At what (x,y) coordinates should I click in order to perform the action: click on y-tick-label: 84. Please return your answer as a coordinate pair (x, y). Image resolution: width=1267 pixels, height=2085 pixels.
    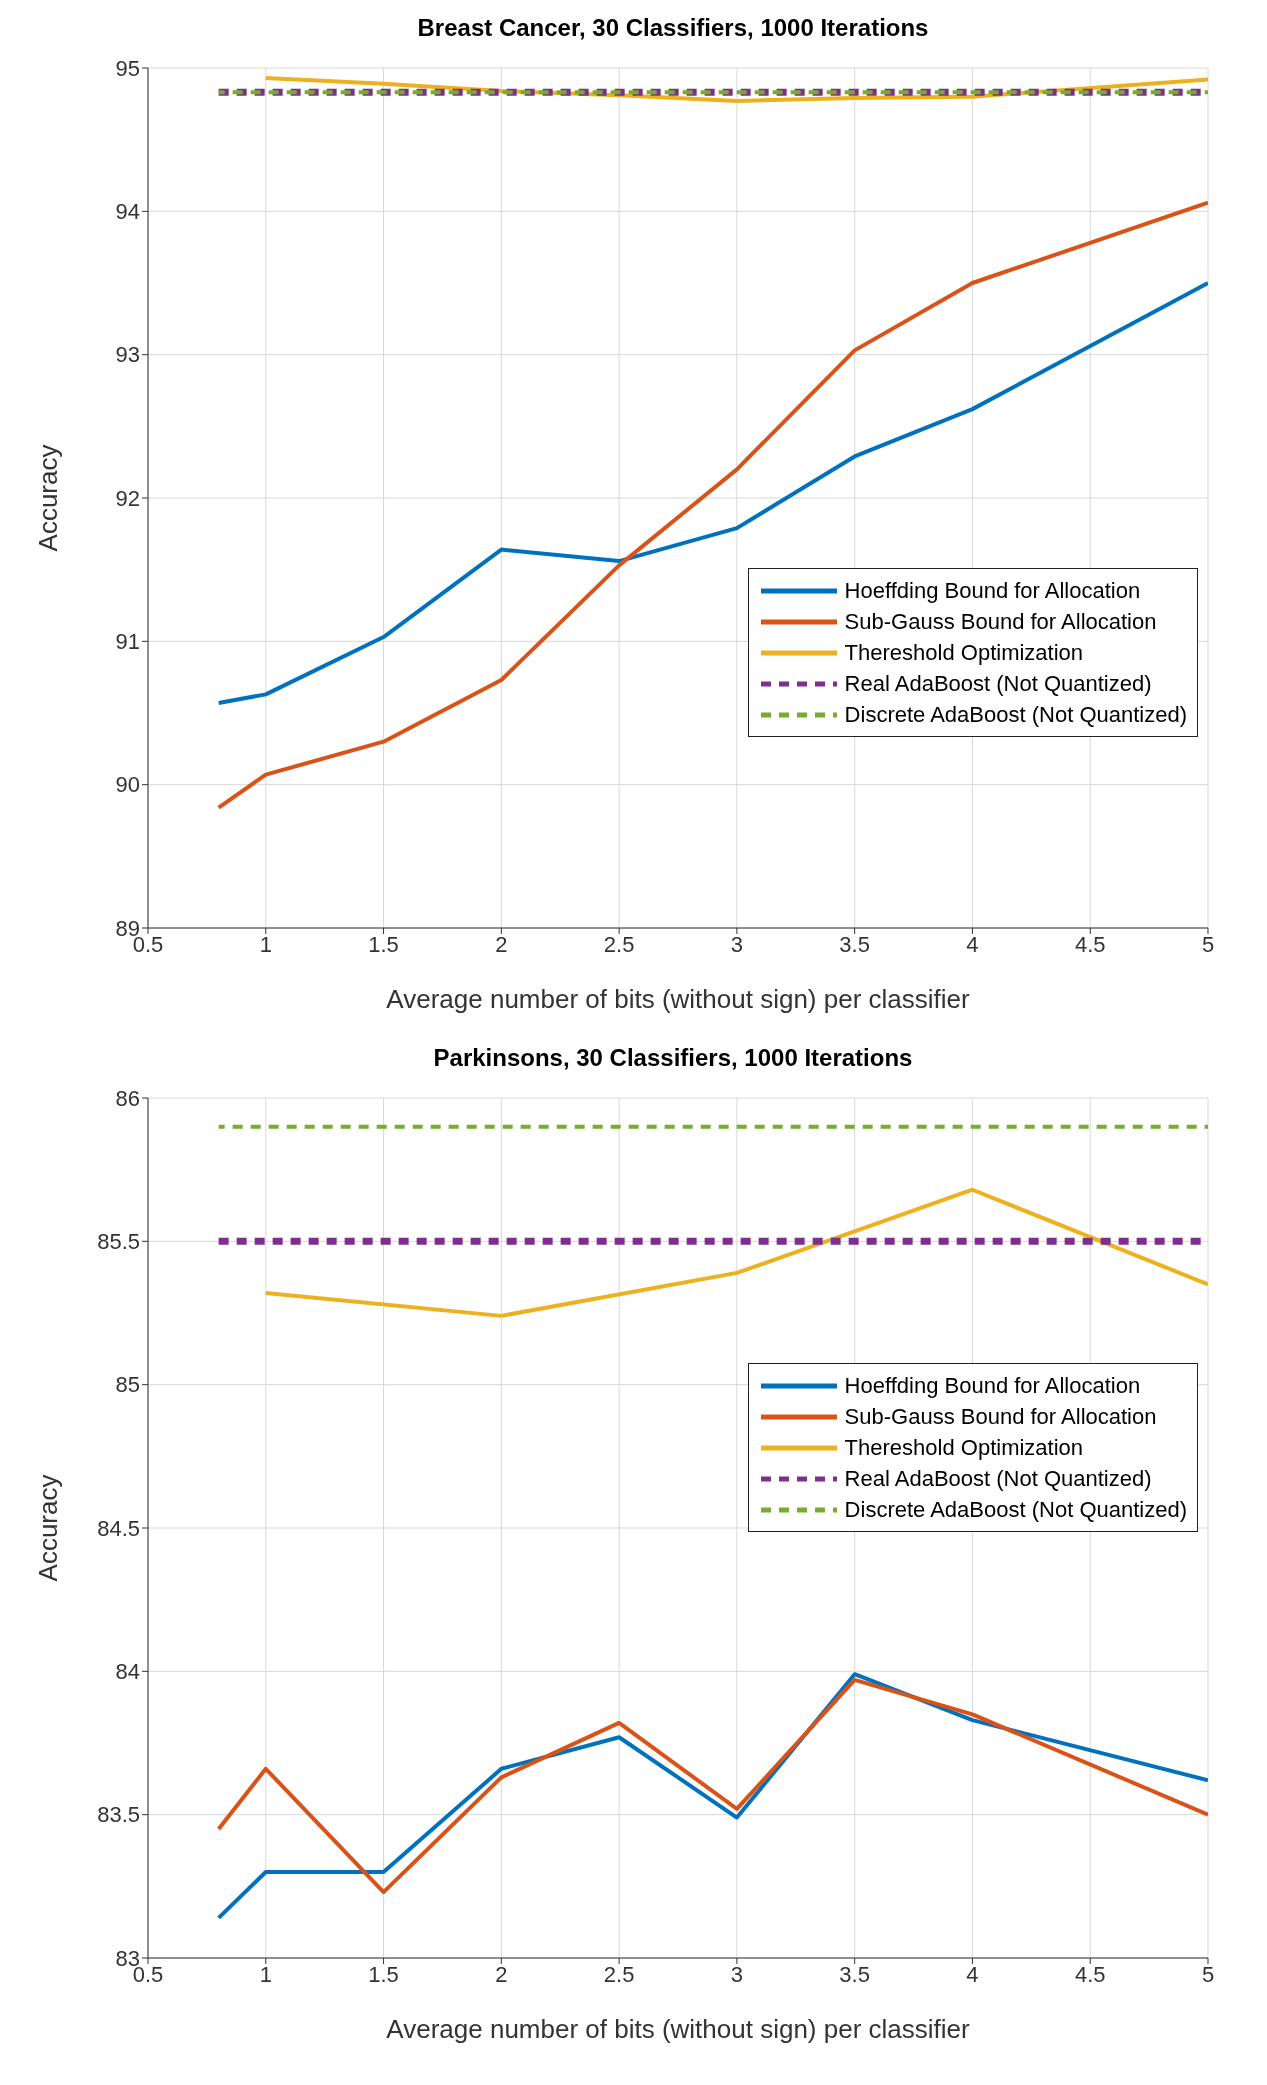
    Looking at the image, I should click on (127, 1672).